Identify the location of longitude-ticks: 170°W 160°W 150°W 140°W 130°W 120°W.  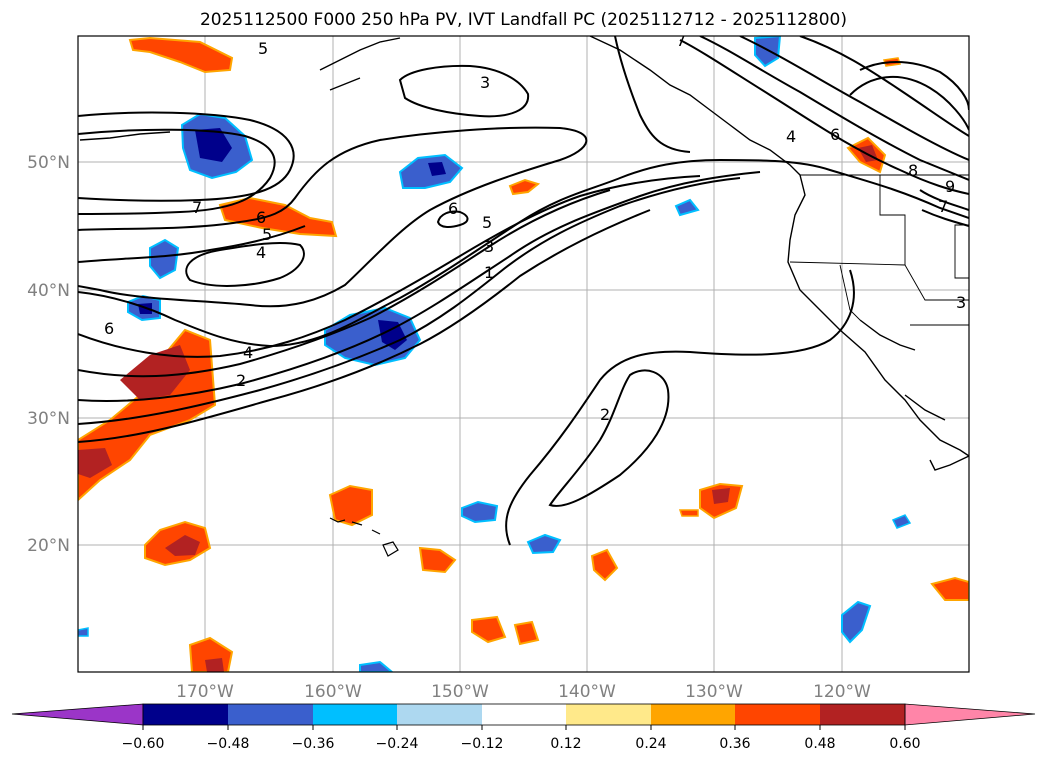
(523, 692).